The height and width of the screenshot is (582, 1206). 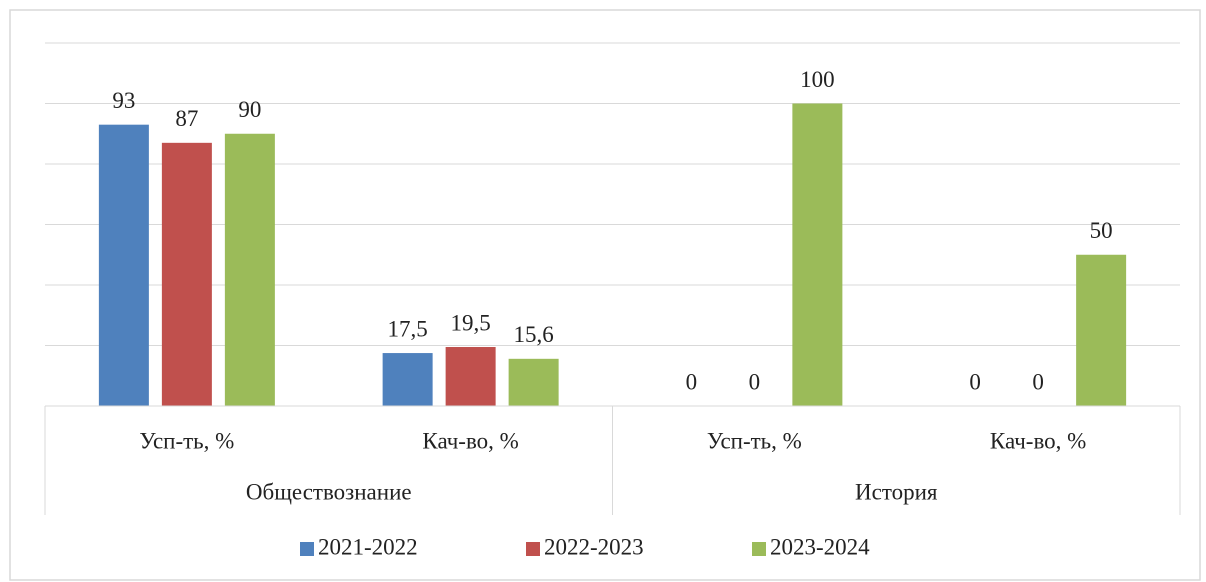 What do you see at coordinates (1101, 230) in the screenshot?
I see `data-label: 50` at bounding box center [1101, 230].